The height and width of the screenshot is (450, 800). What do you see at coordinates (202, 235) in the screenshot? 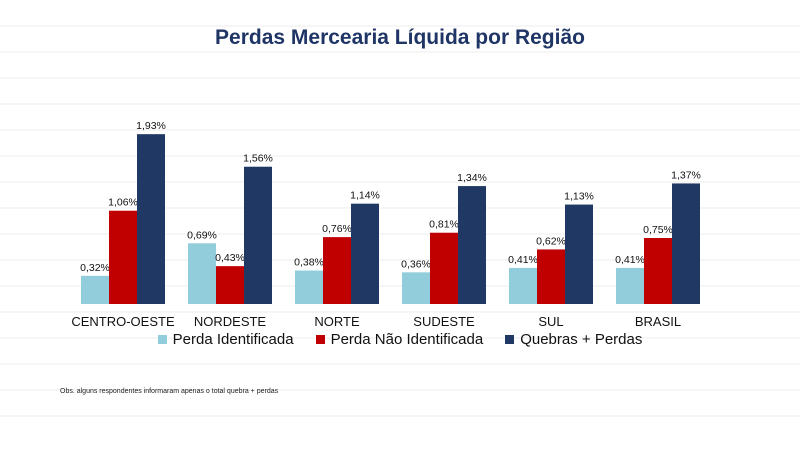
I see `data-label: 0,69%` at bounding box center [202, 235].